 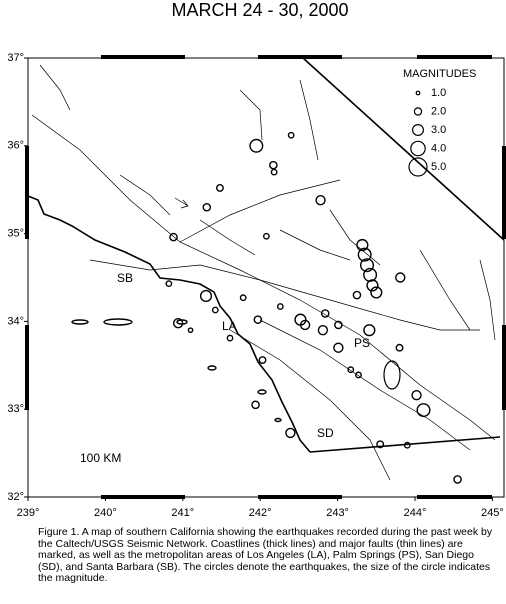 I want to click on x-tick-label: 244°, so click(x=415, y=513).